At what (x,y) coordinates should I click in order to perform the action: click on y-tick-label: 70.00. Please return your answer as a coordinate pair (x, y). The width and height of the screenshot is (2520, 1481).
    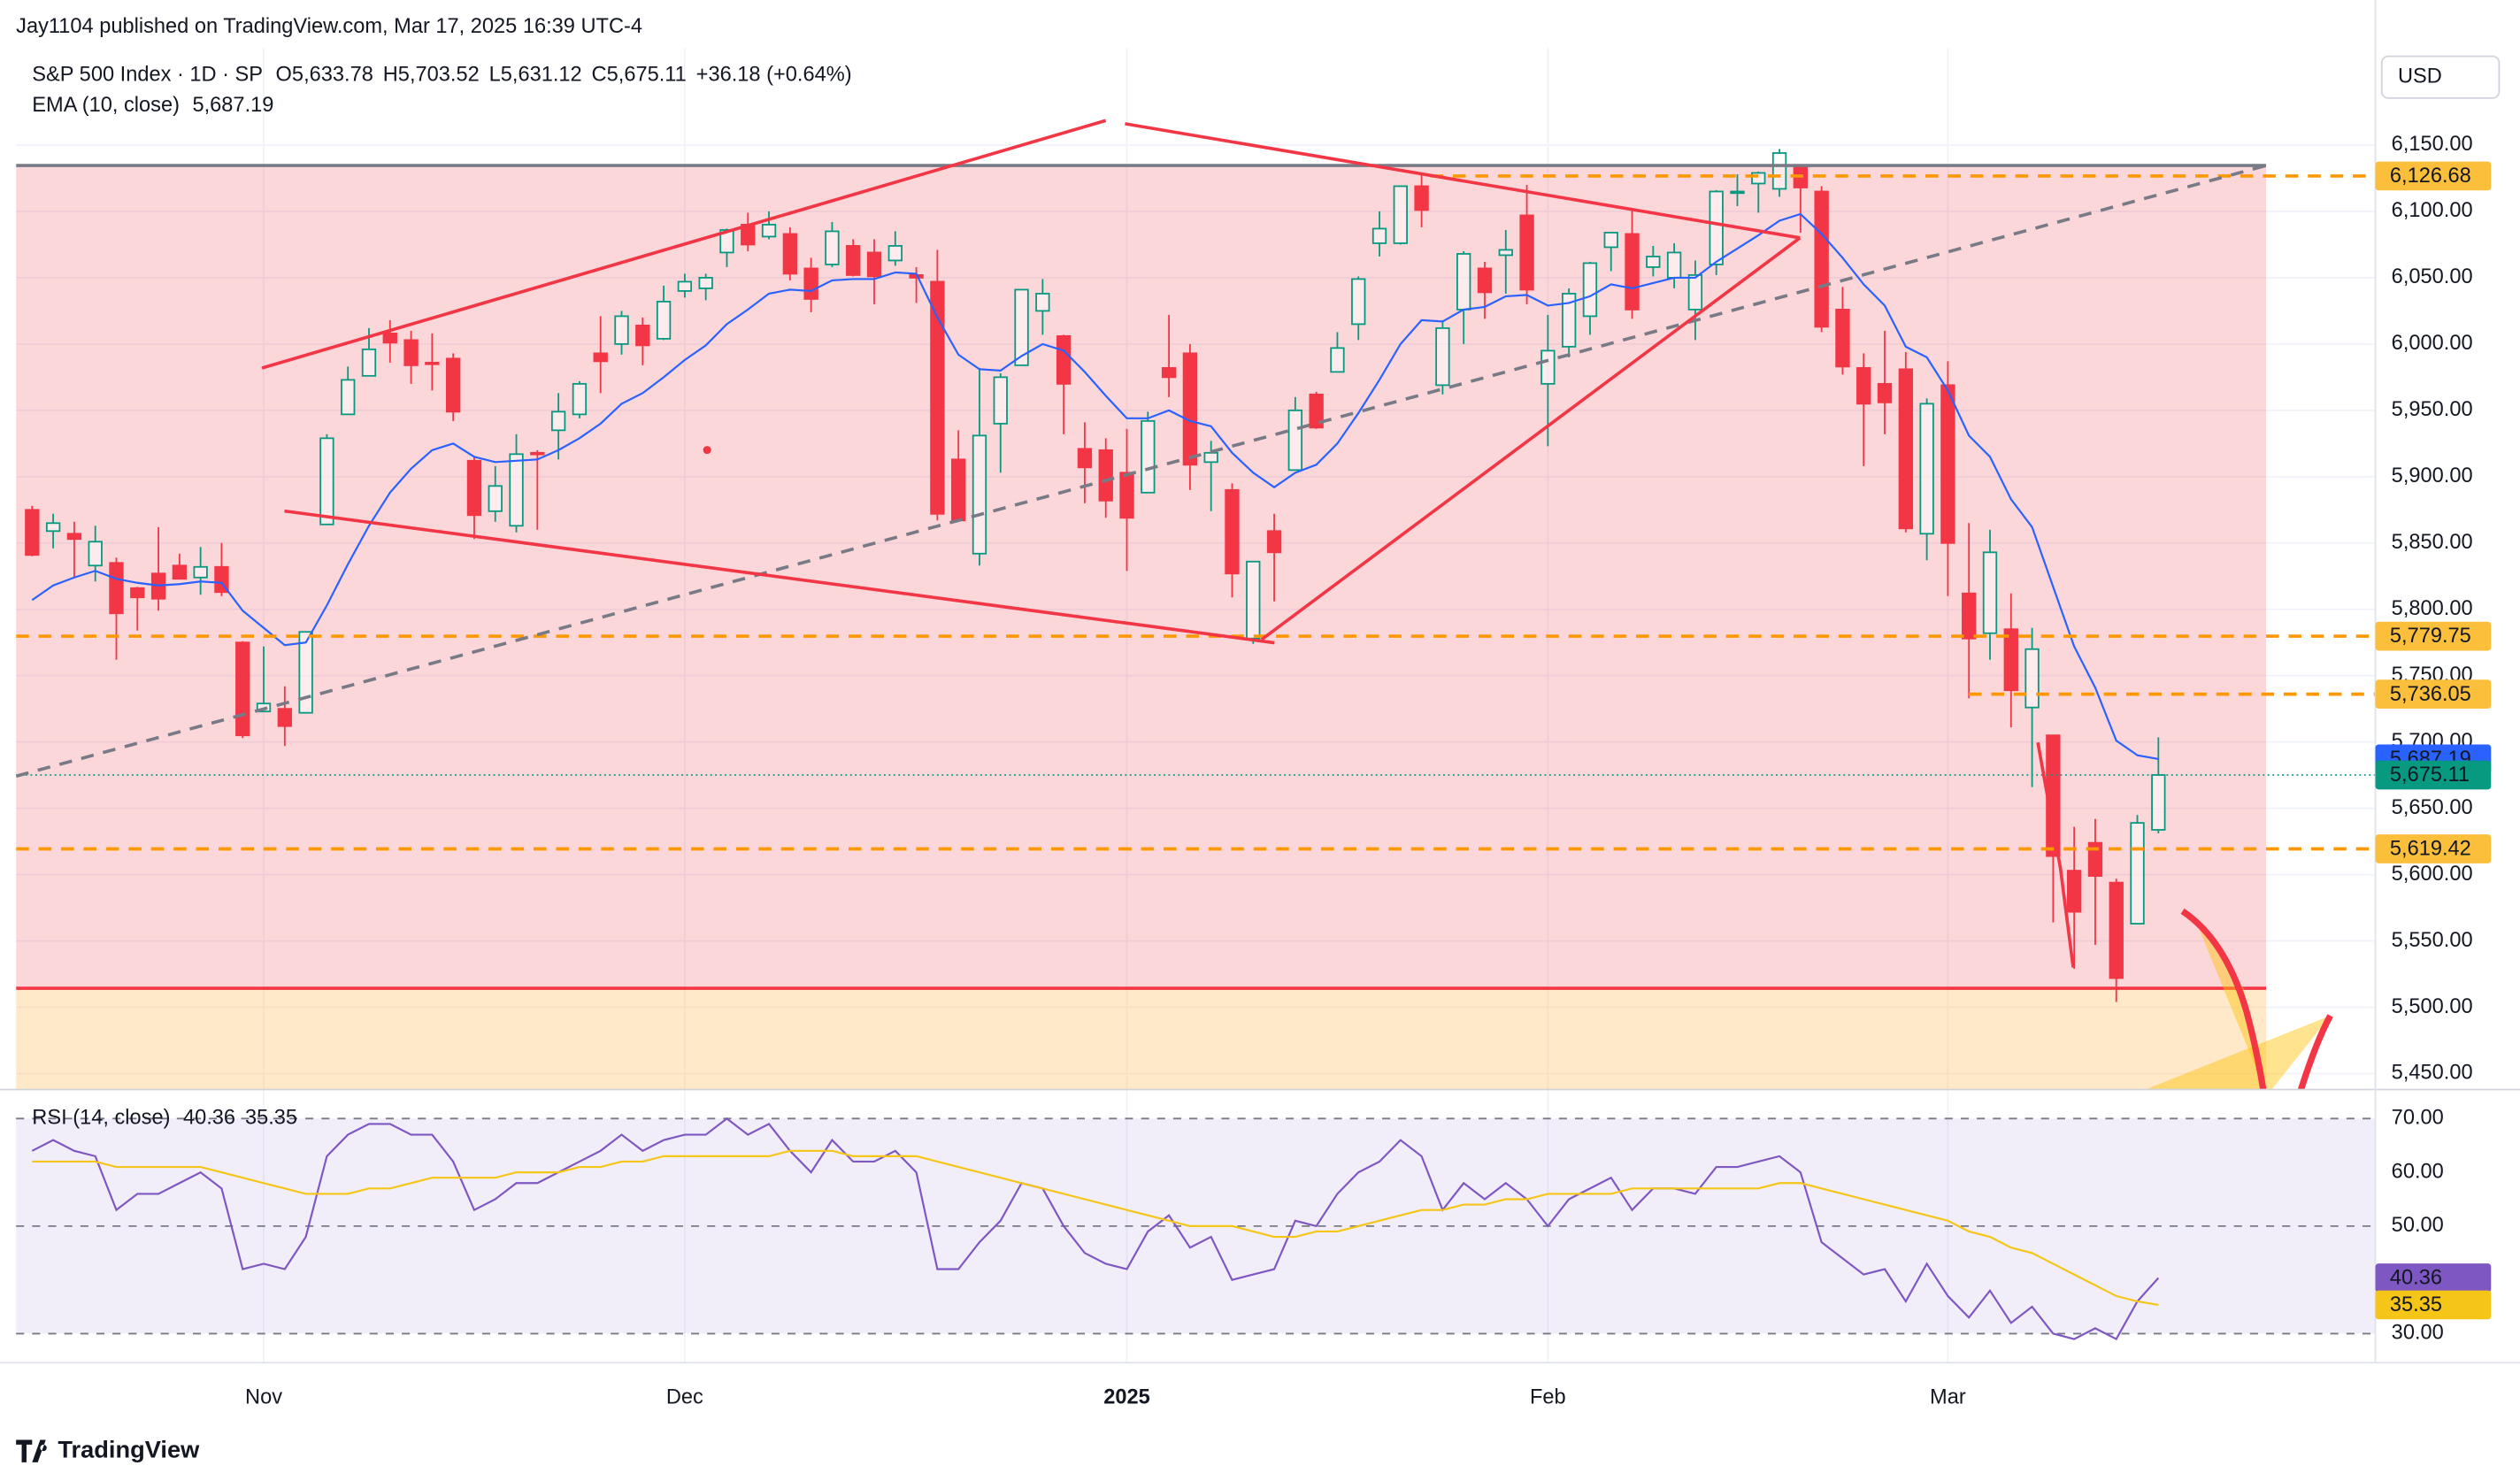
    Looking at the image, I should click on (2418, 1118).